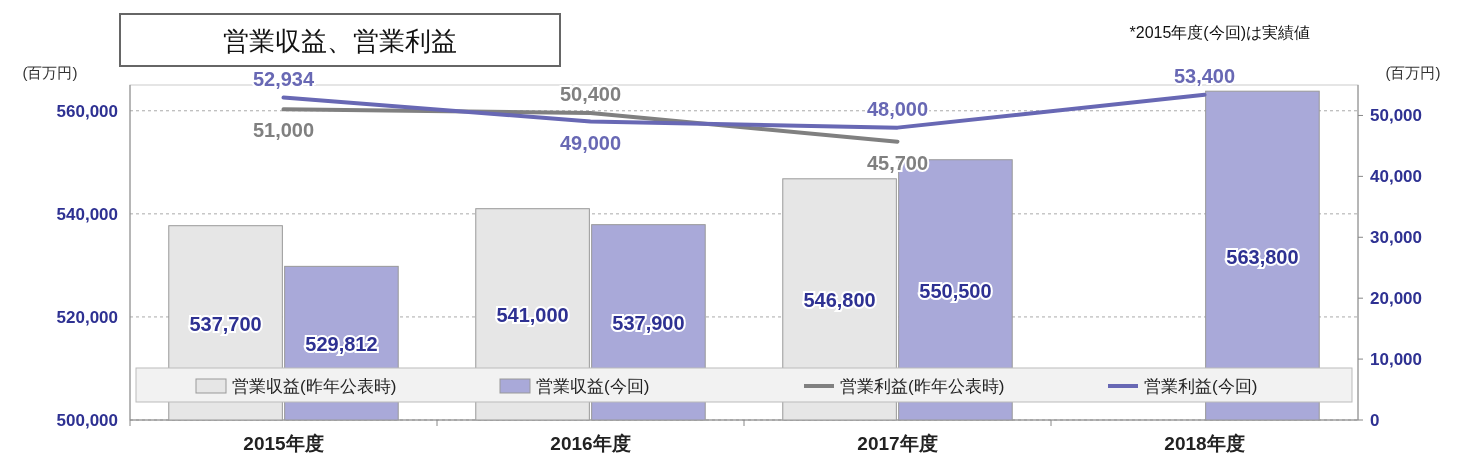  What do you see at coordinates (1413, 72) in the screenshot?
I see `y2-axis-title: (百万円)` at bounding box center [1413, 72].